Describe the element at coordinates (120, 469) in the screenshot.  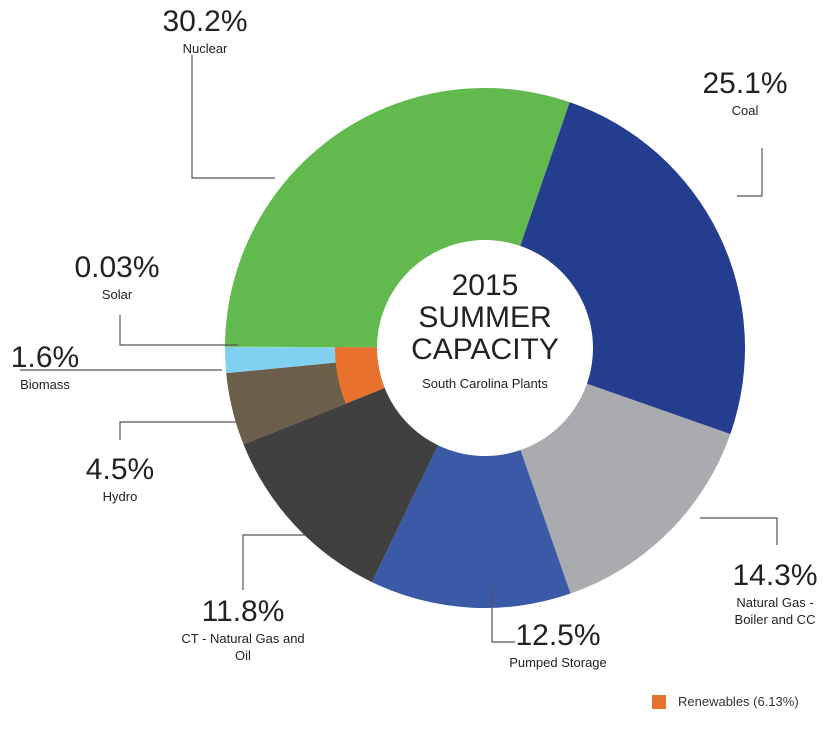
I see `value-label: 4.5%` at that location.